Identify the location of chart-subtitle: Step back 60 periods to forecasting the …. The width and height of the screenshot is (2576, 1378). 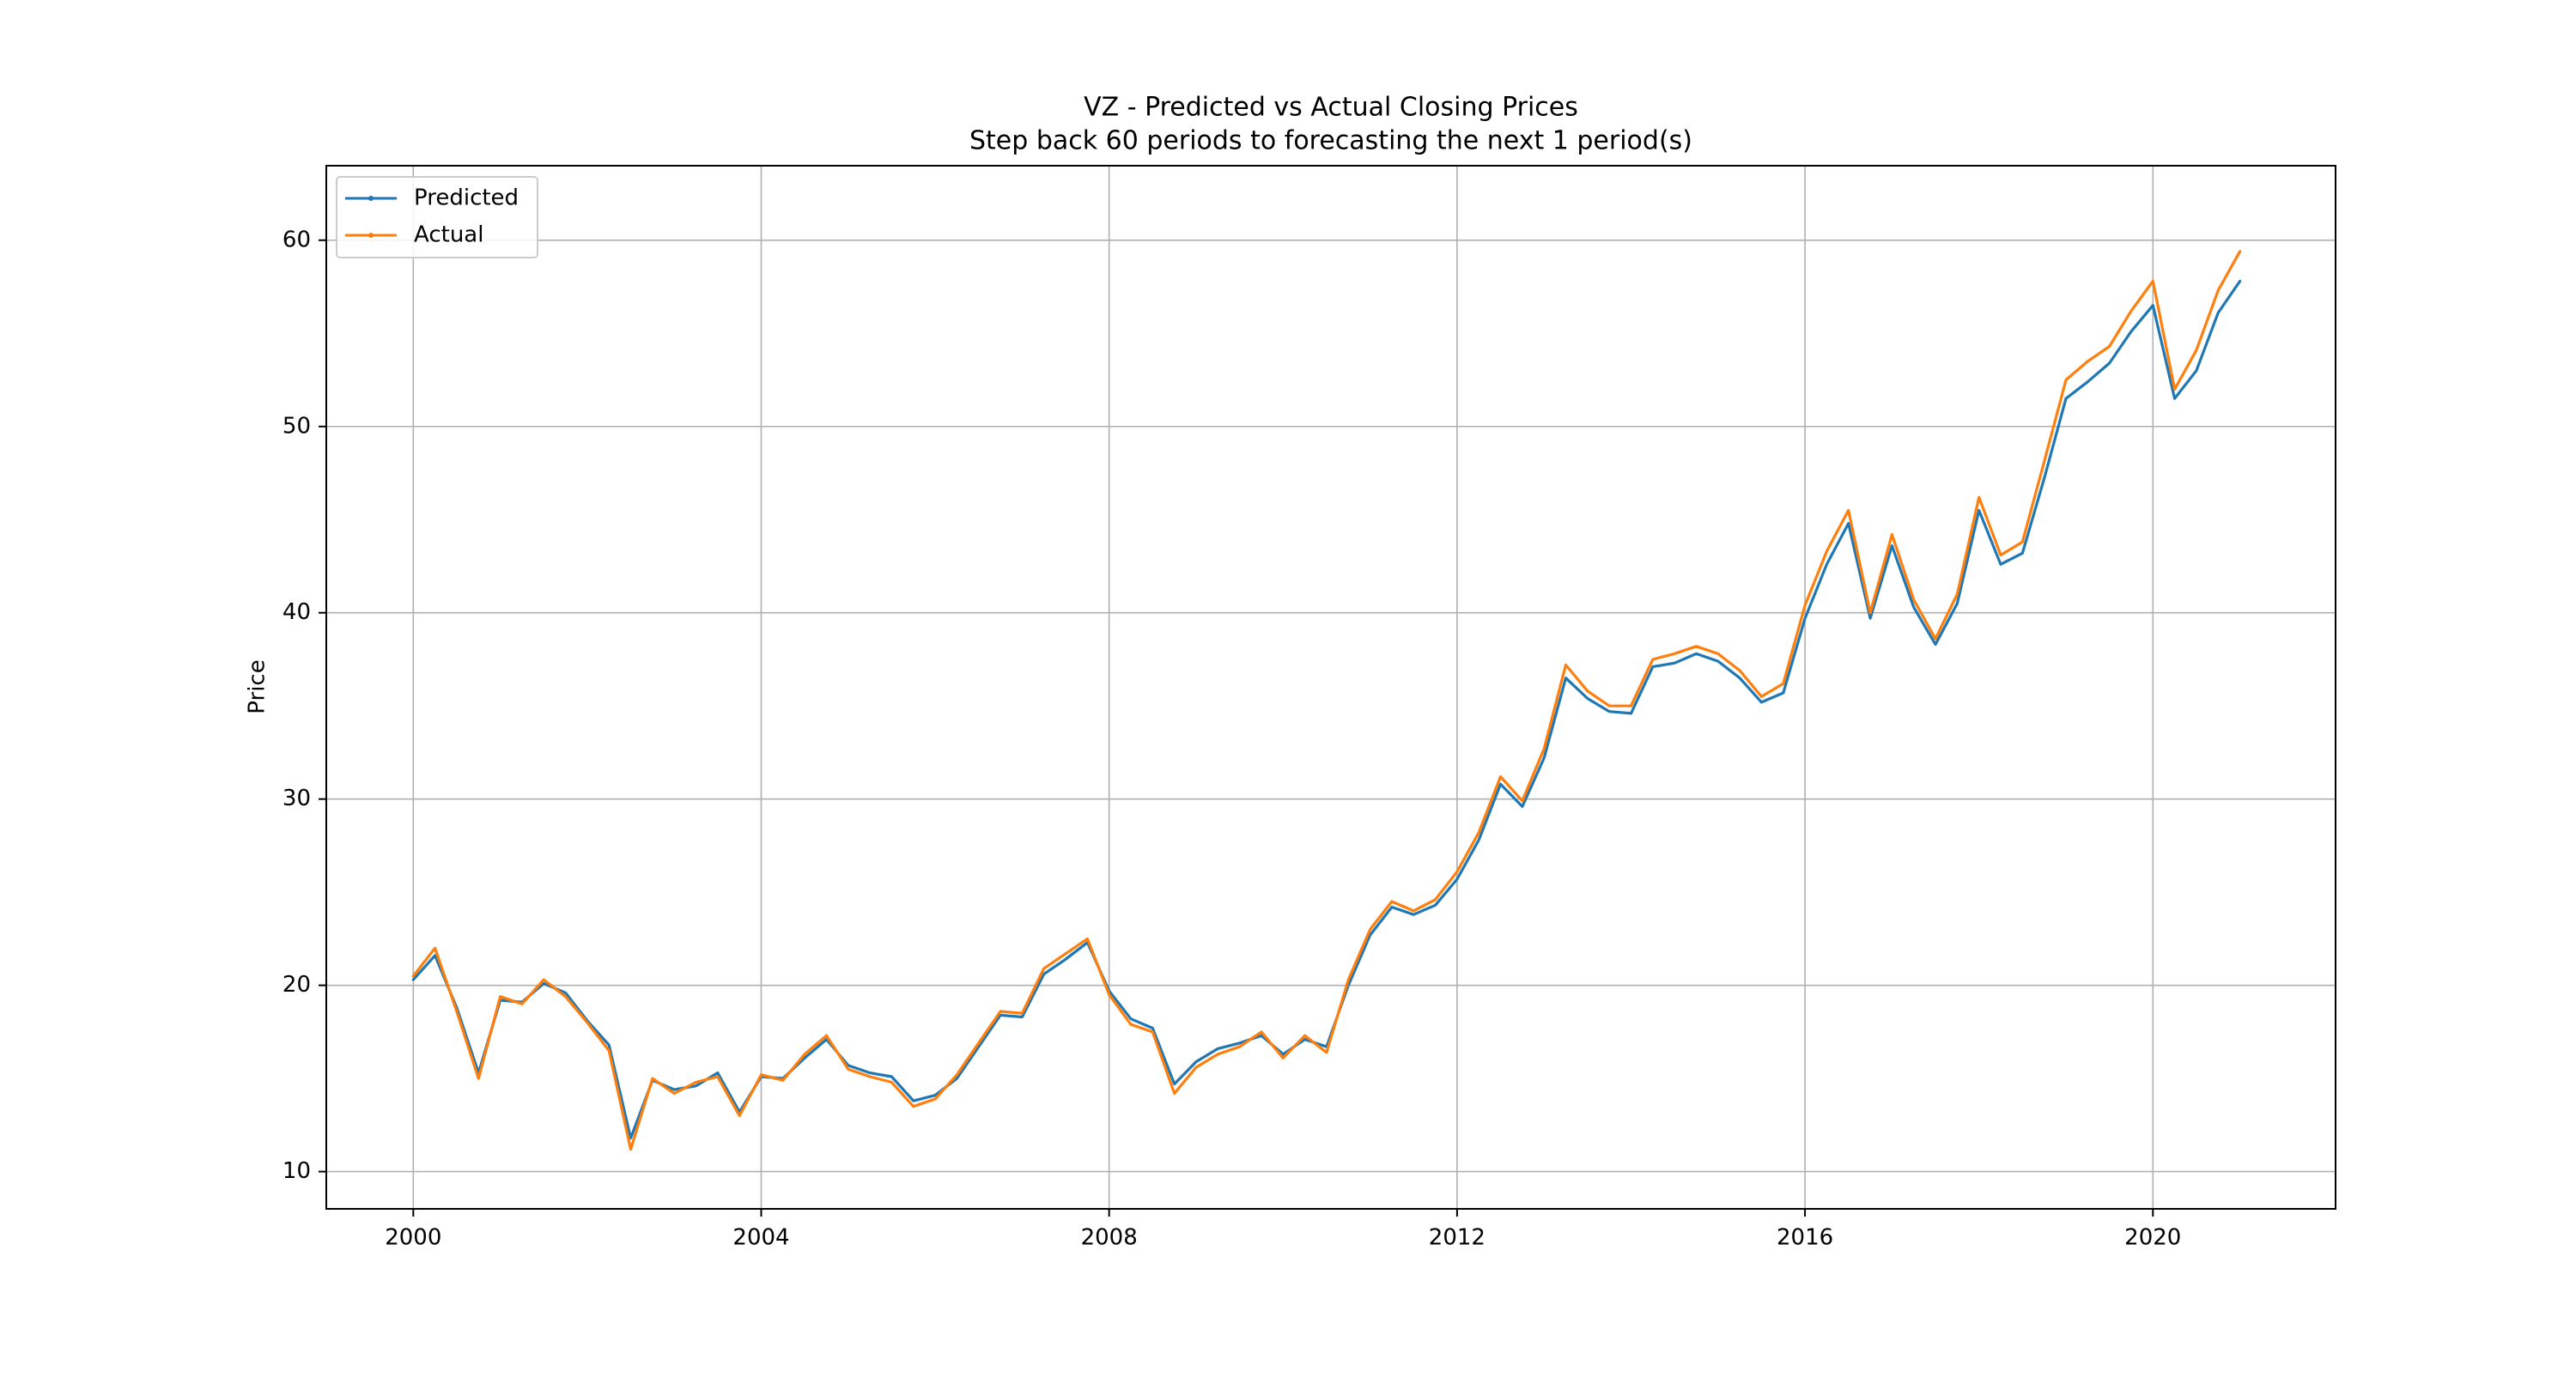
(1330, 141).